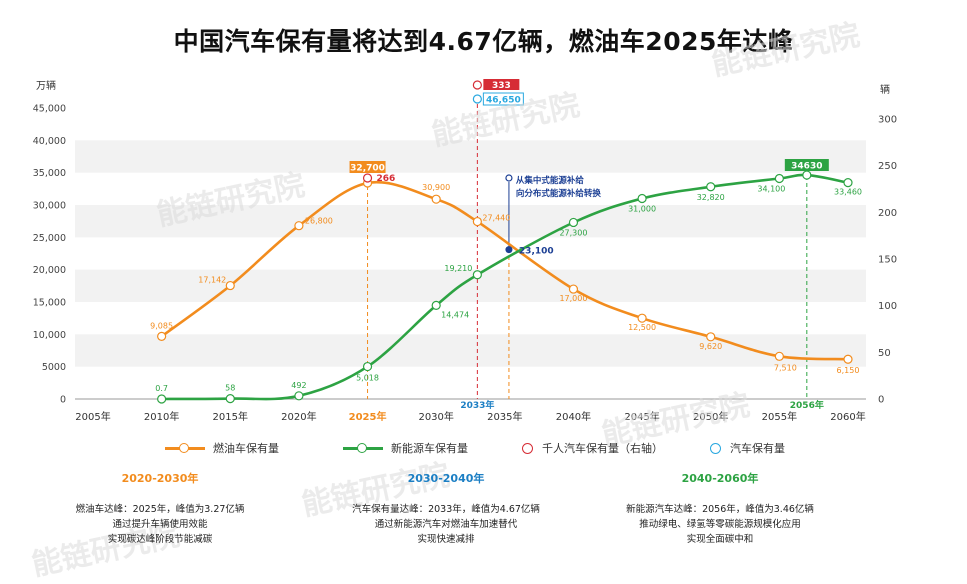 Image resolution: width=967 pixels, height=584 pixels. Describe the element at coordinates (429, 448) in the screenshot. I see `legend-label: 新能源车保有量` at that location.